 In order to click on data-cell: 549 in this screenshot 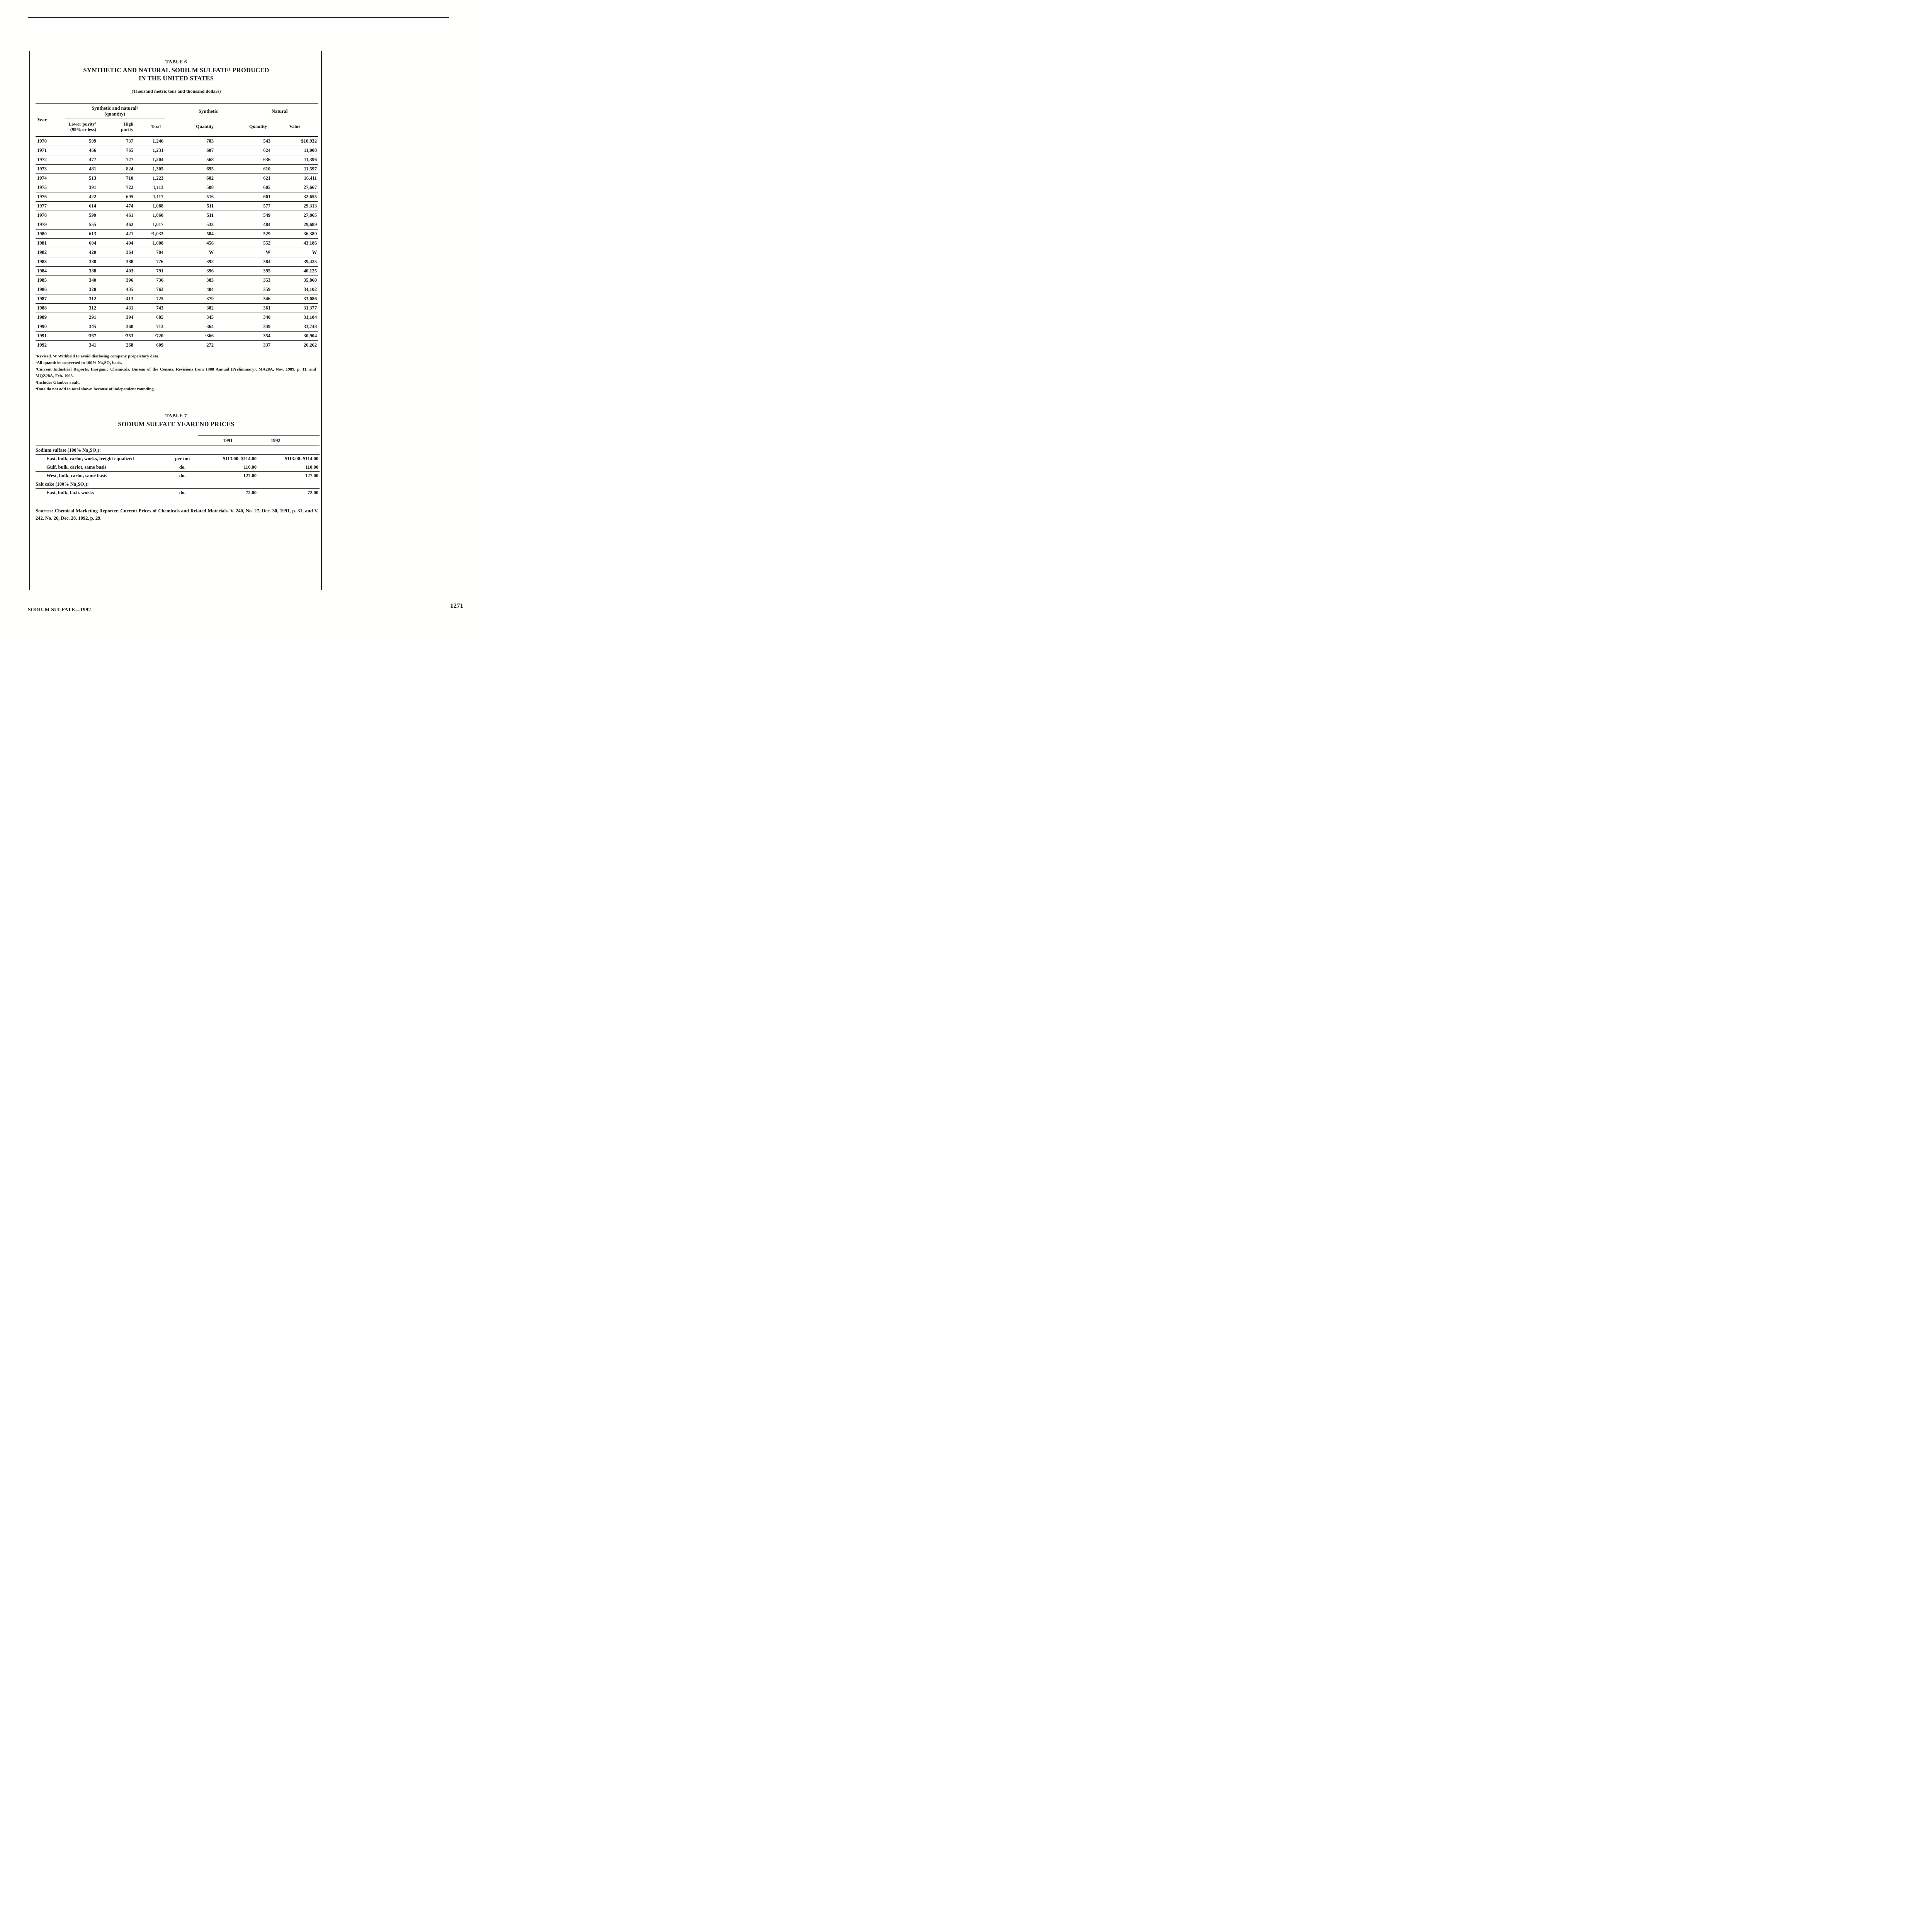, I will do `click(244, 216)`.